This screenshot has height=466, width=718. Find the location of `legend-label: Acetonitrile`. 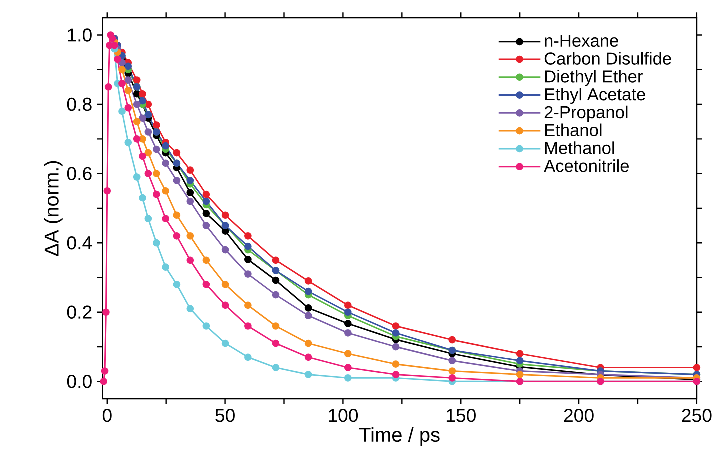

legend-label: Acetonitrile is located at coordinates (586, 166).